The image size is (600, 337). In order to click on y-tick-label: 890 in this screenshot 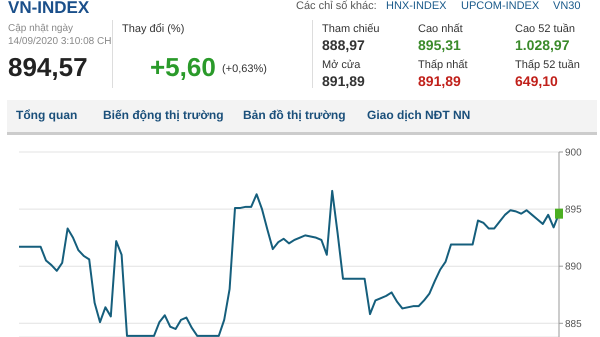, I will do `click(573, 267)`.